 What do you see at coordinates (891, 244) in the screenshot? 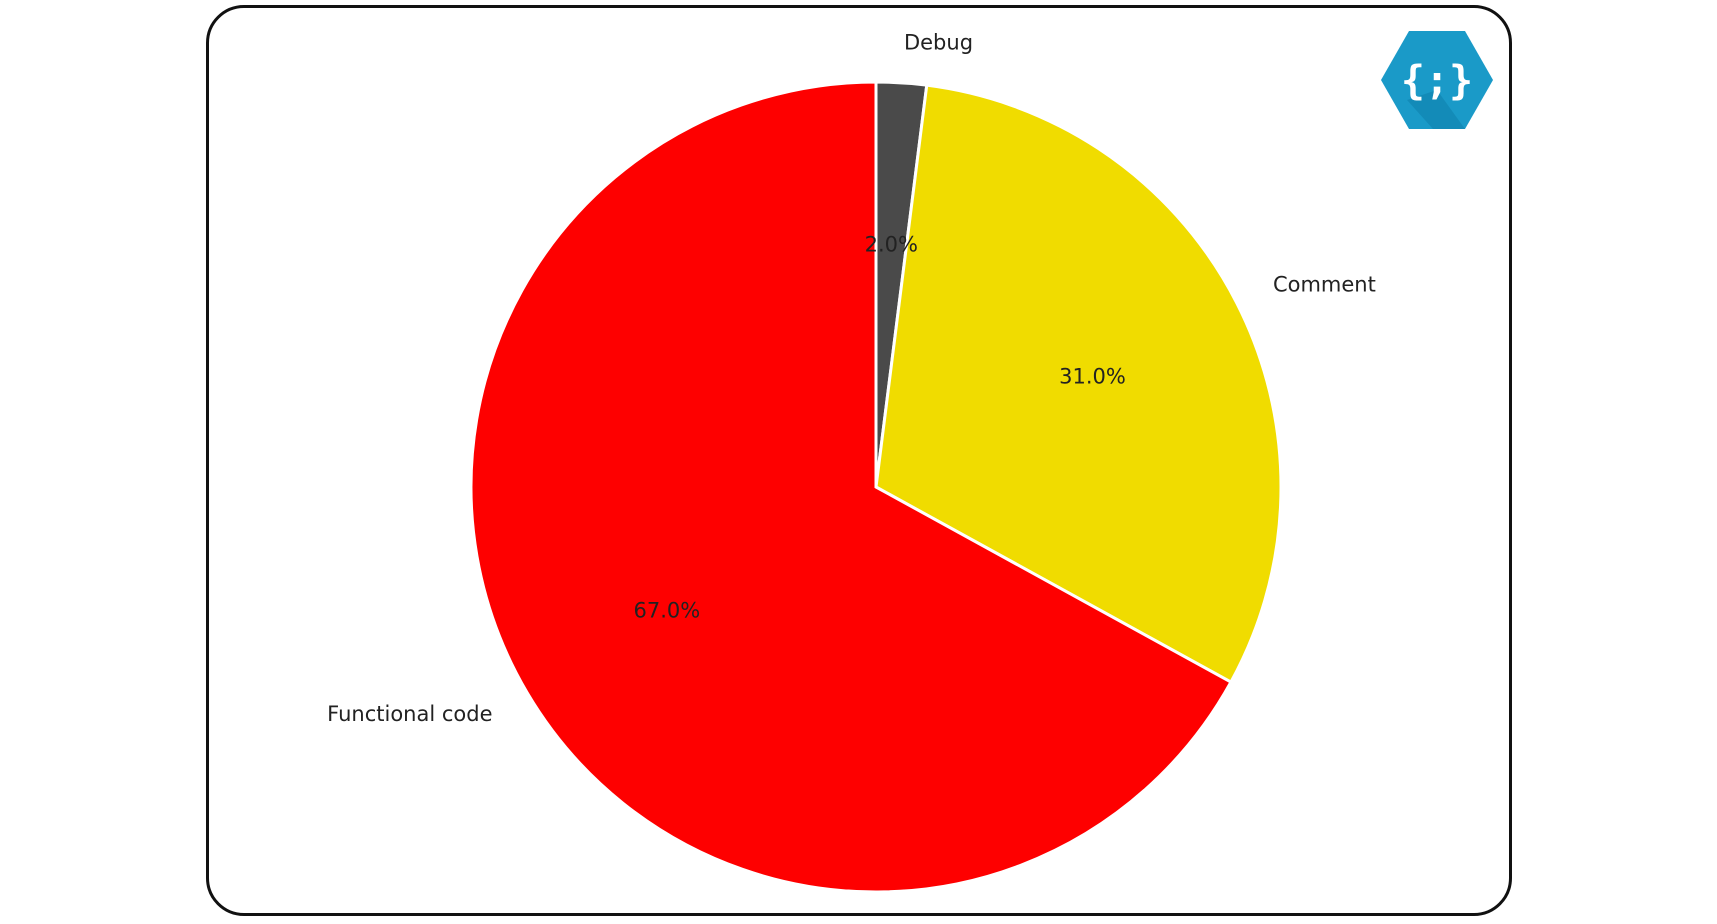
I see `slice-pct-debug: 2.0%` at bounding box center [891, 244].